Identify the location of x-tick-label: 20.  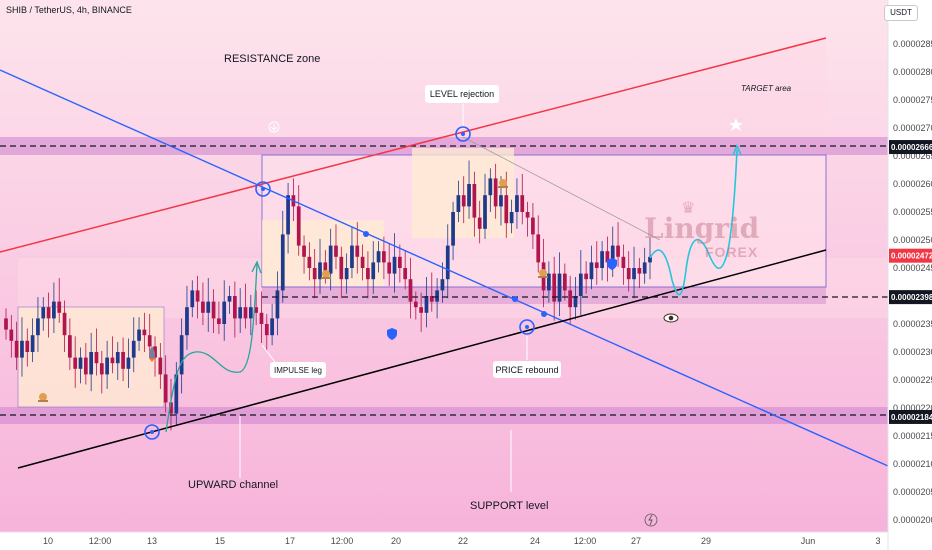
(396, 541).